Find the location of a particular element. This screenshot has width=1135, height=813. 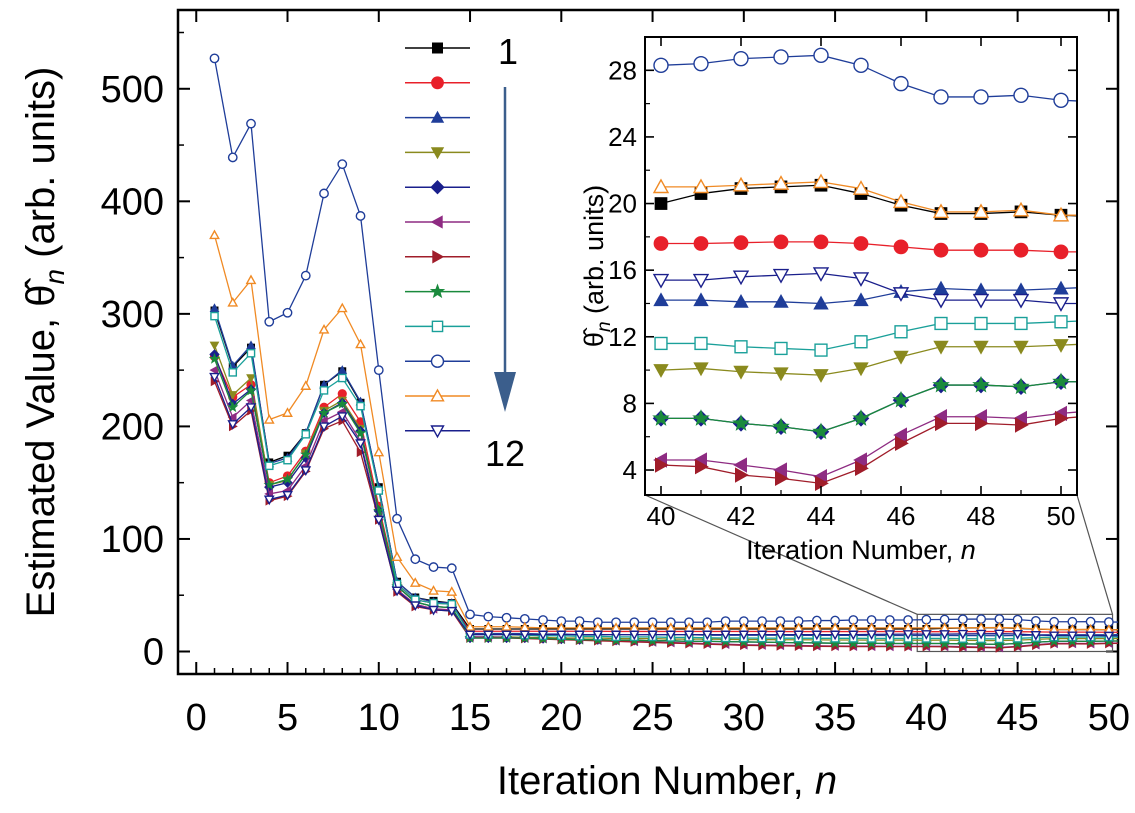

main-x-tick-label: 15 is located at coordinates (470, 718).